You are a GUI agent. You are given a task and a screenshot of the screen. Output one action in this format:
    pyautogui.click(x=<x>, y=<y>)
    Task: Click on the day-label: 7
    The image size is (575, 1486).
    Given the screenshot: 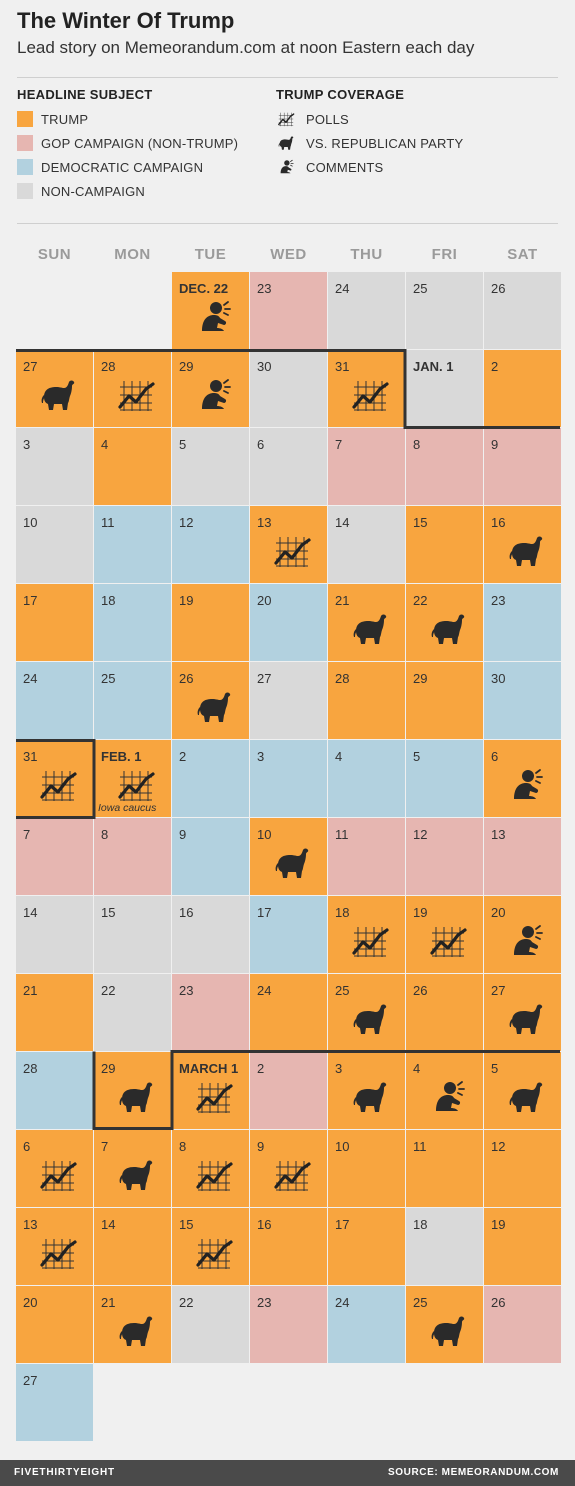 What is the action you would take?
    pyautogui.click(x=105, y=1146)
    